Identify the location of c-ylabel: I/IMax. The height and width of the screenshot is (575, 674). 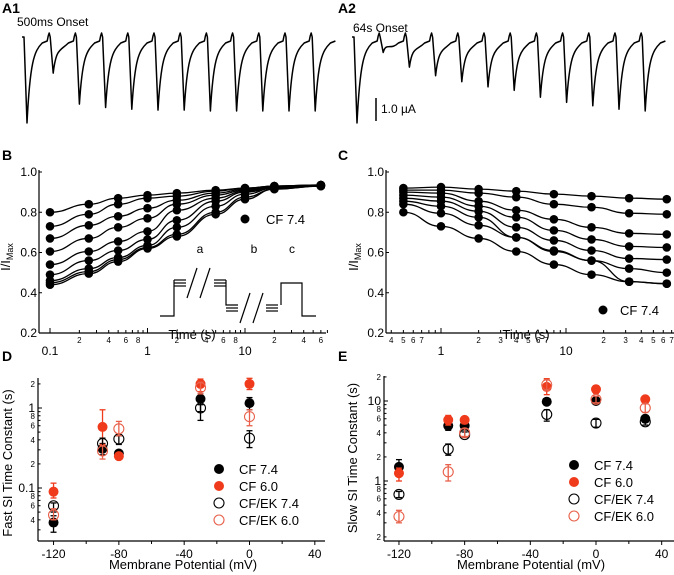
(354, 257).